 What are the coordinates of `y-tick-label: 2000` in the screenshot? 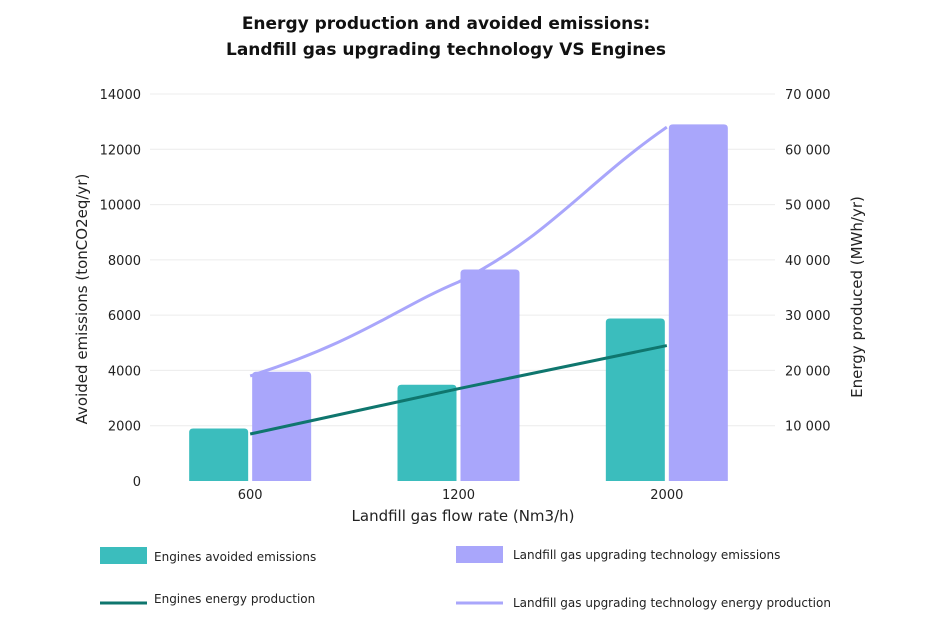 It's located at (124, 427).